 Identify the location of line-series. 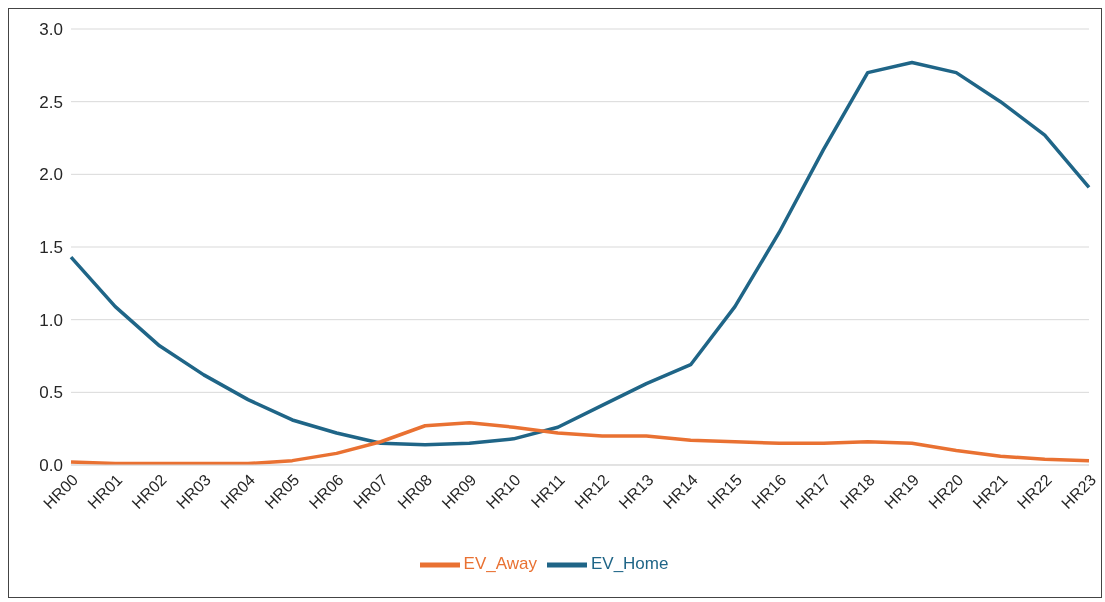
(580, 443).